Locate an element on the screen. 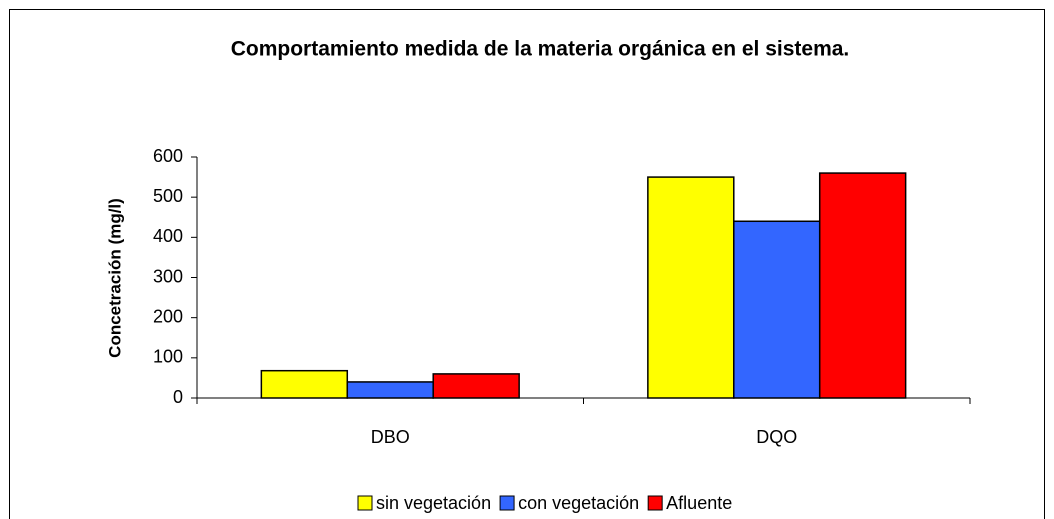 This screenshot has height=519, width=1054. y-tick-label: 300 is located at coordinates (168, 276).